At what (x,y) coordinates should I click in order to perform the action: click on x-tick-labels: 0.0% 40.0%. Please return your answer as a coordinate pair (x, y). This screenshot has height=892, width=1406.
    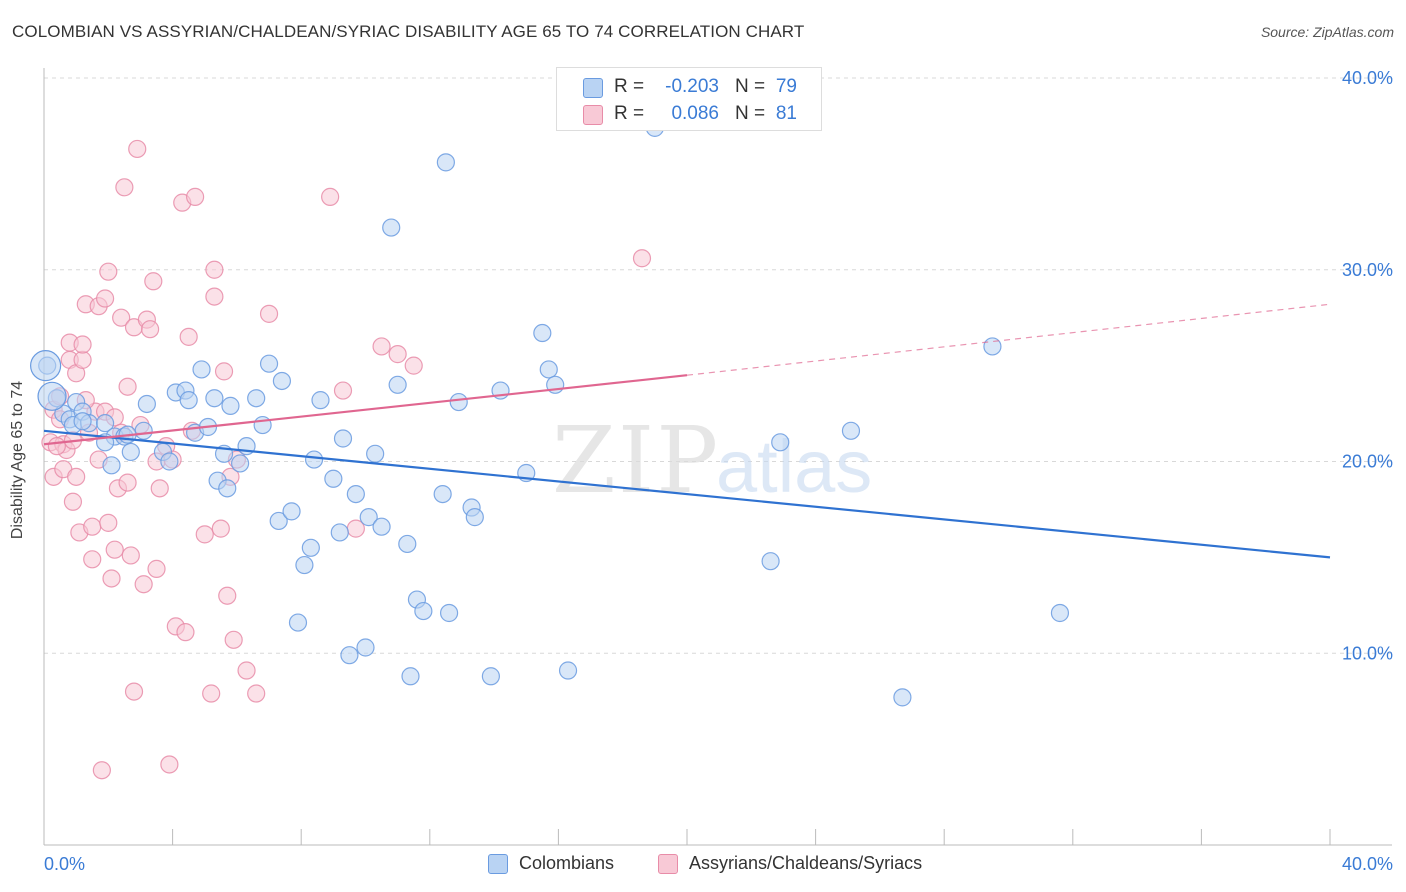
    Looking at the image, I should click on (718, 864).